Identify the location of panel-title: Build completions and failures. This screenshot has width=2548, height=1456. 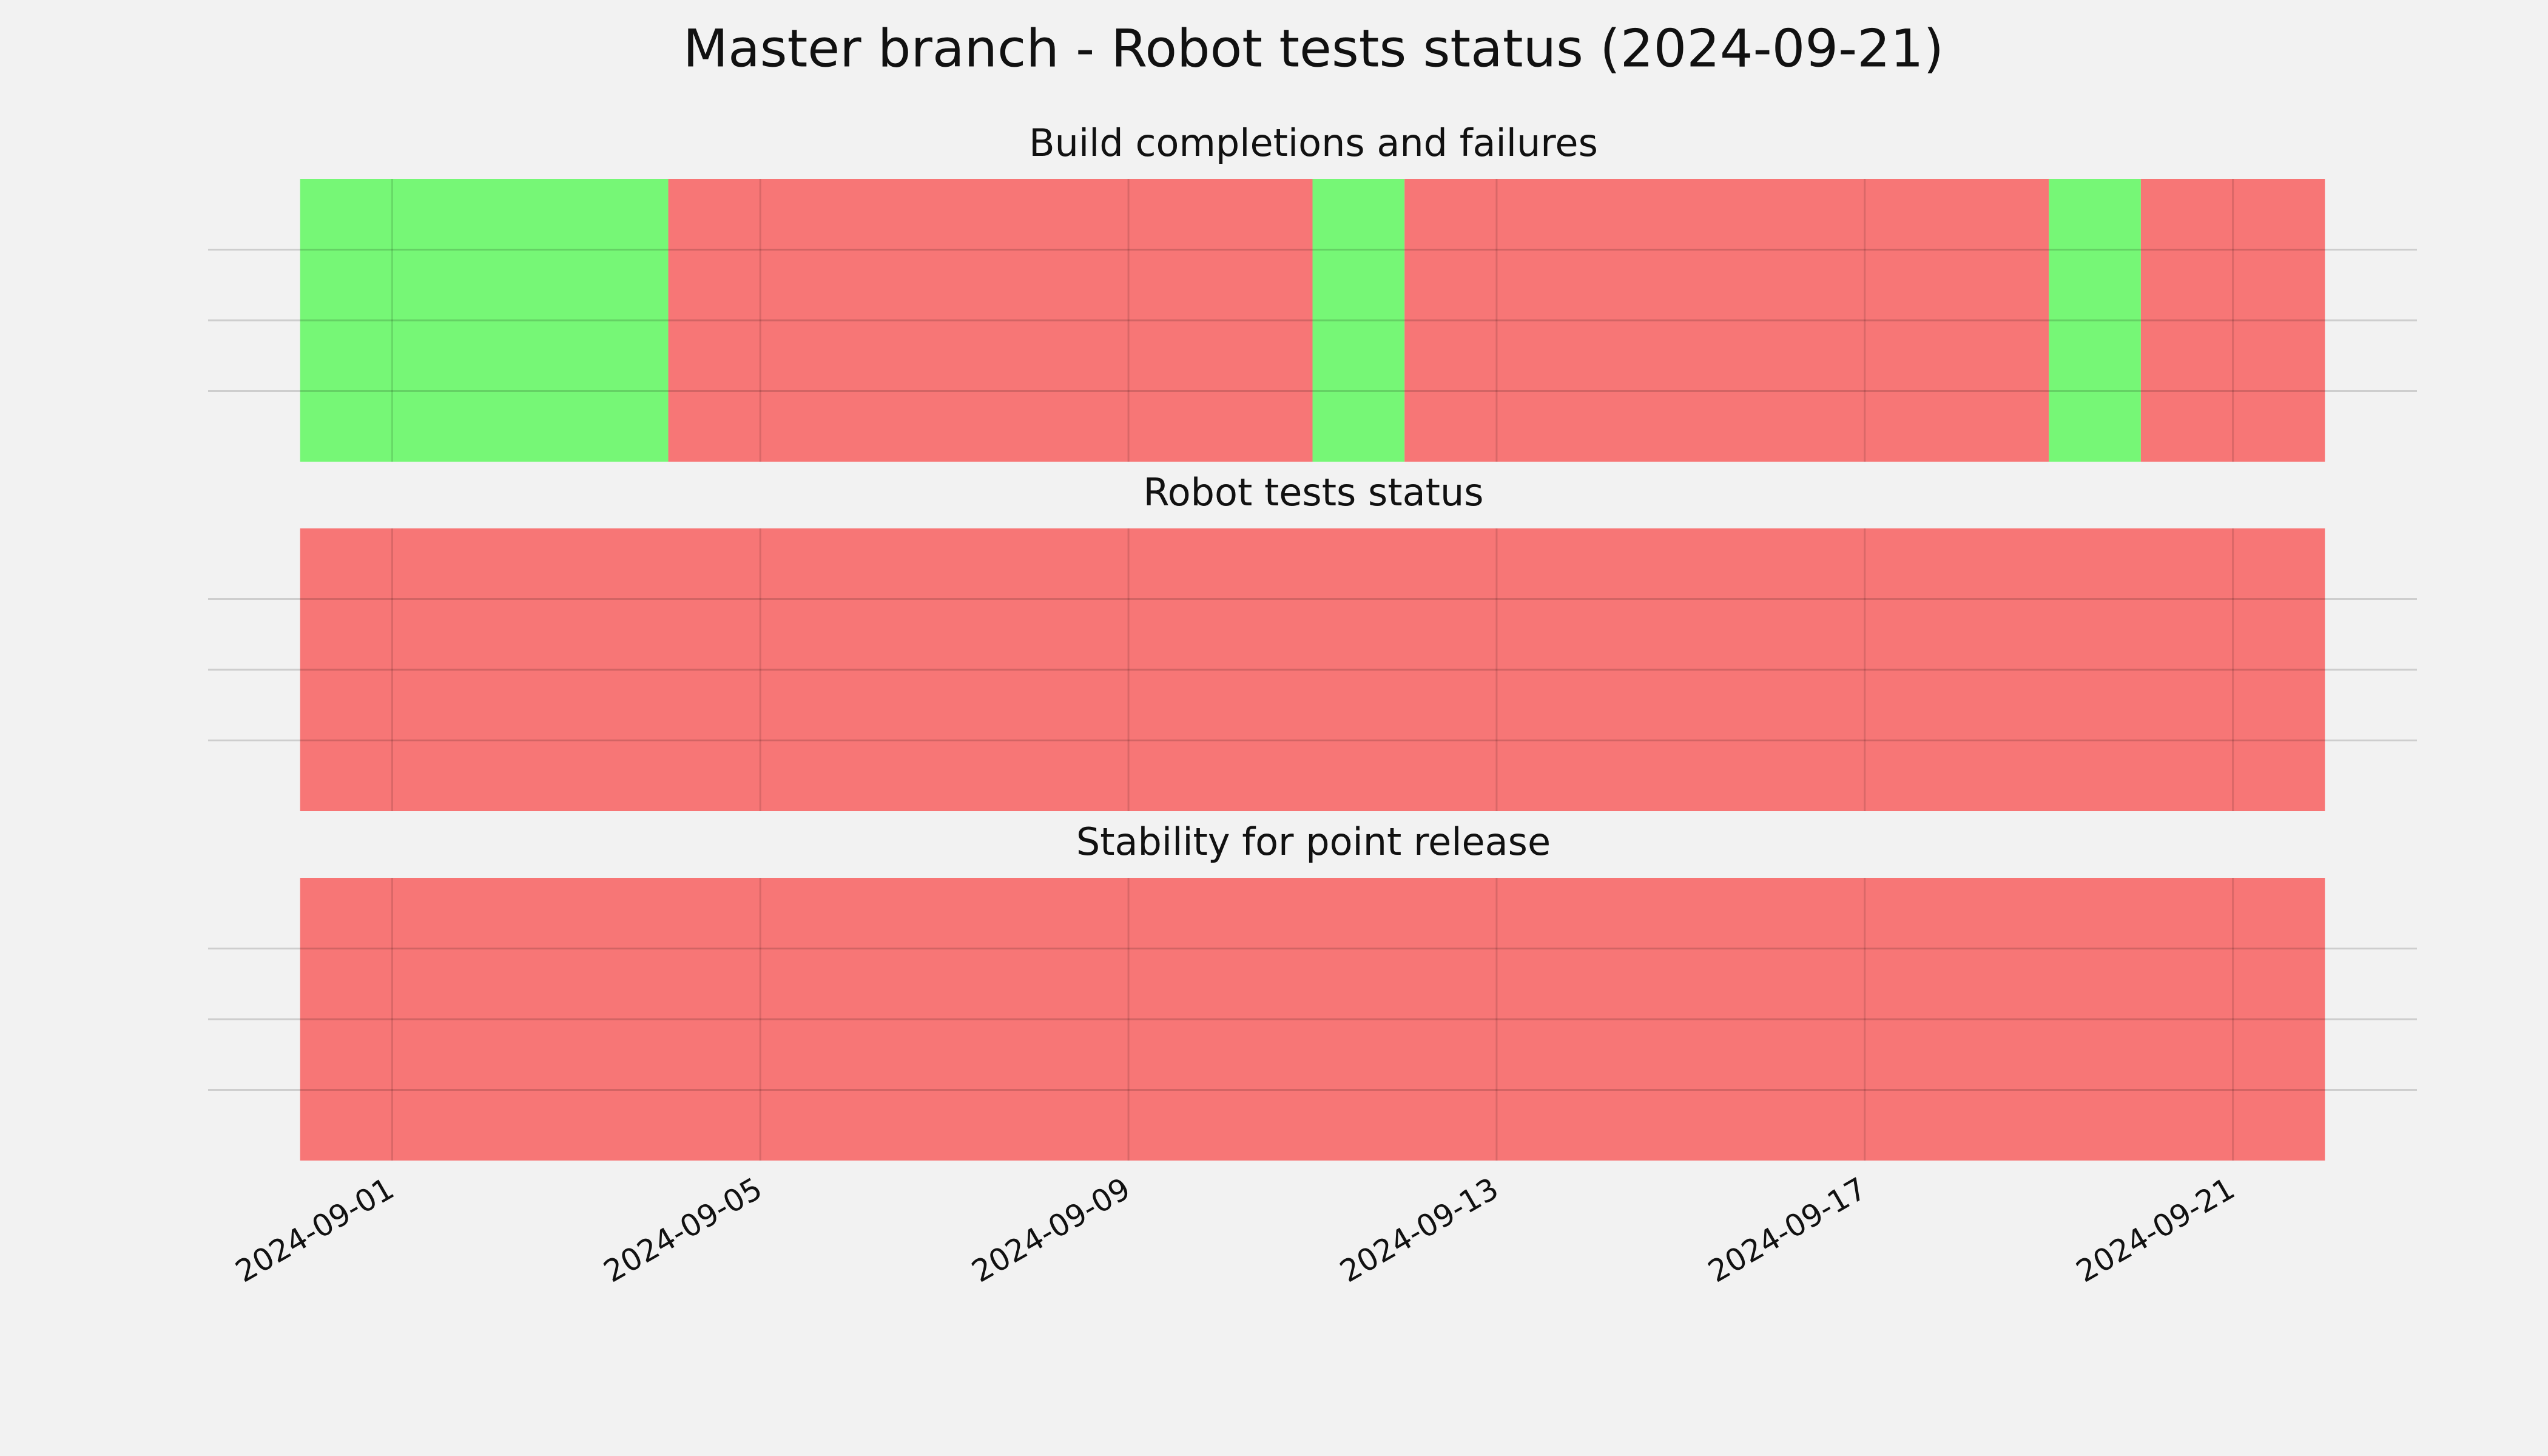
(1313, 143).